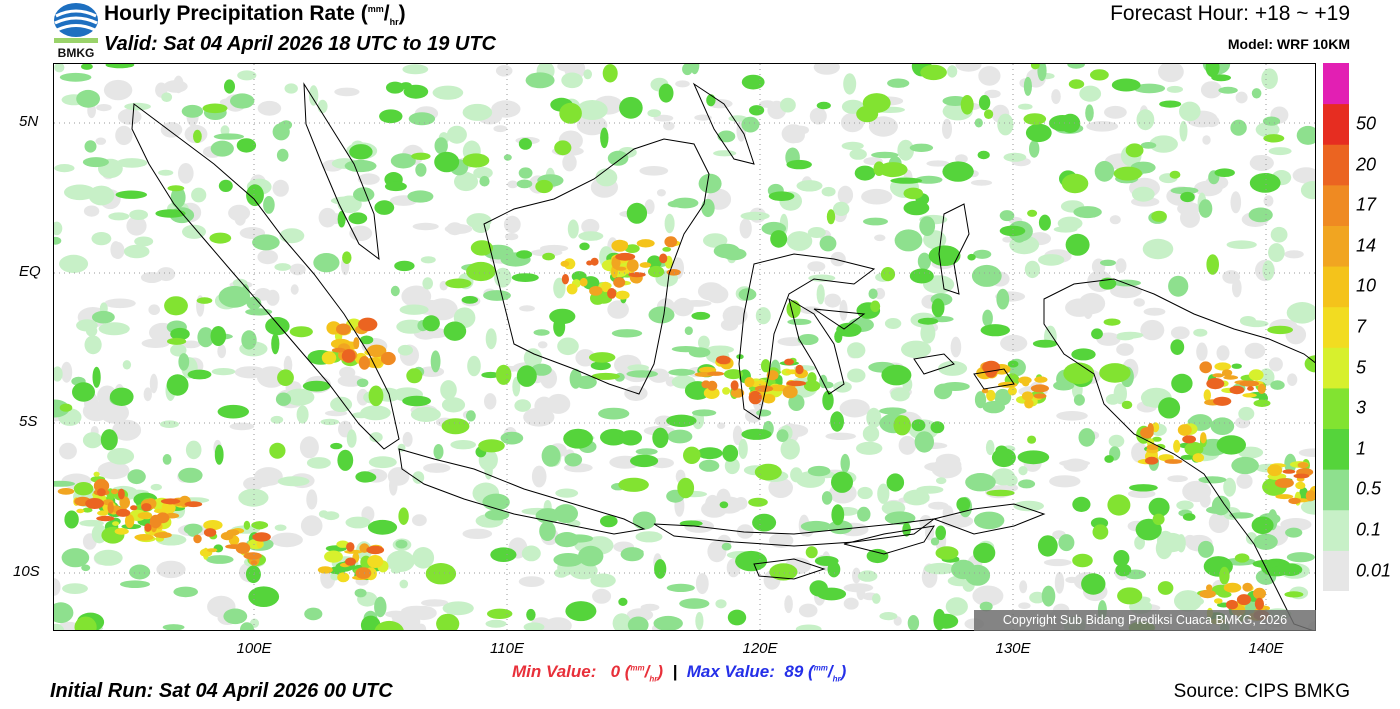 The height and width of the screenshot is (709, 1400). Describe the element at coordinates (1366, 164) in the screenshot. I see `colorbar-label: 20` at that location.